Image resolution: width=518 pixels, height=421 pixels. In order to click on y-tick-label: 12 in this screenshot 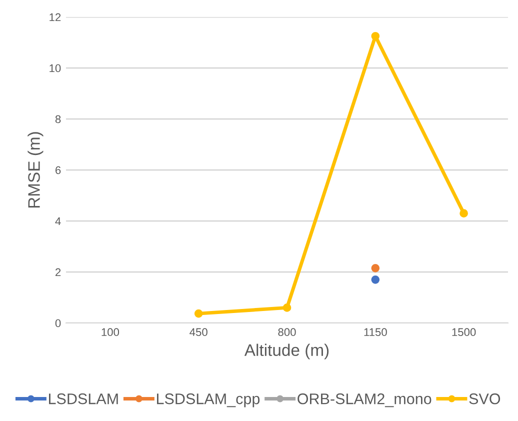, I will do `click(55, 17)`.